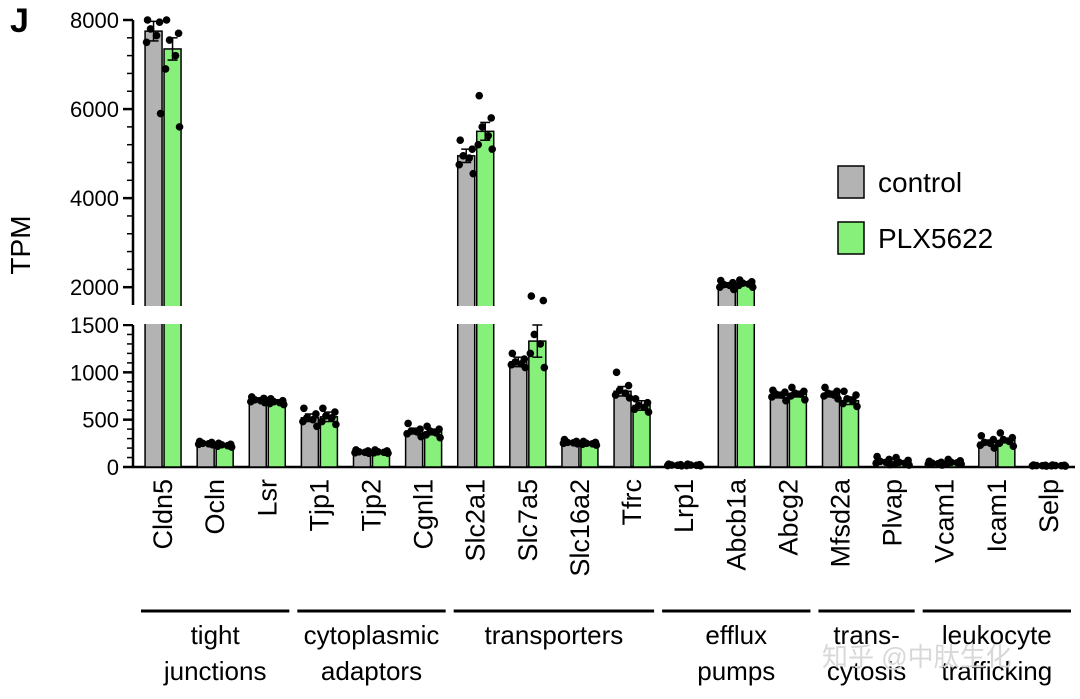  Describe the element at coordinates (876, 463) in the screenshot. I see `point-control-plvap` at that location.